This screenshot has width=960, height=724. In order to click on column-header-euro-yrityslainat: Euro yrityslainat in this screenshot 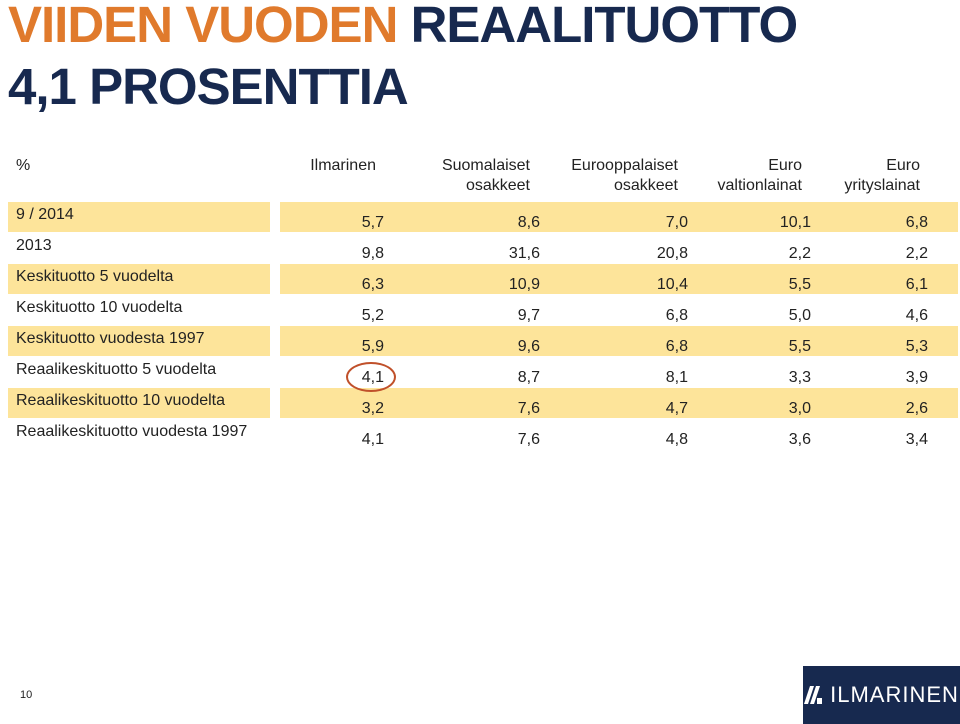, I will do `click(866, 176)`.